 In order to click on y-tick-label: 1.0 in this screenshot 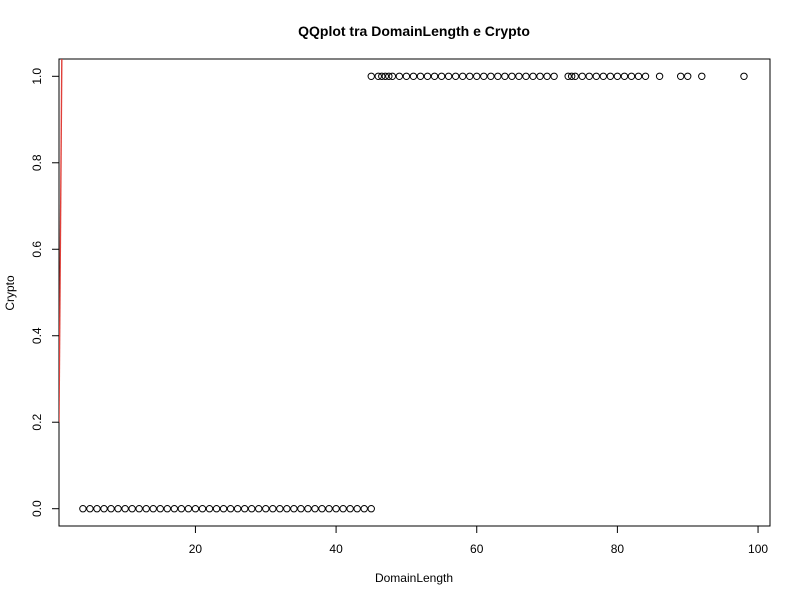, I will do `click(37, 76)`.